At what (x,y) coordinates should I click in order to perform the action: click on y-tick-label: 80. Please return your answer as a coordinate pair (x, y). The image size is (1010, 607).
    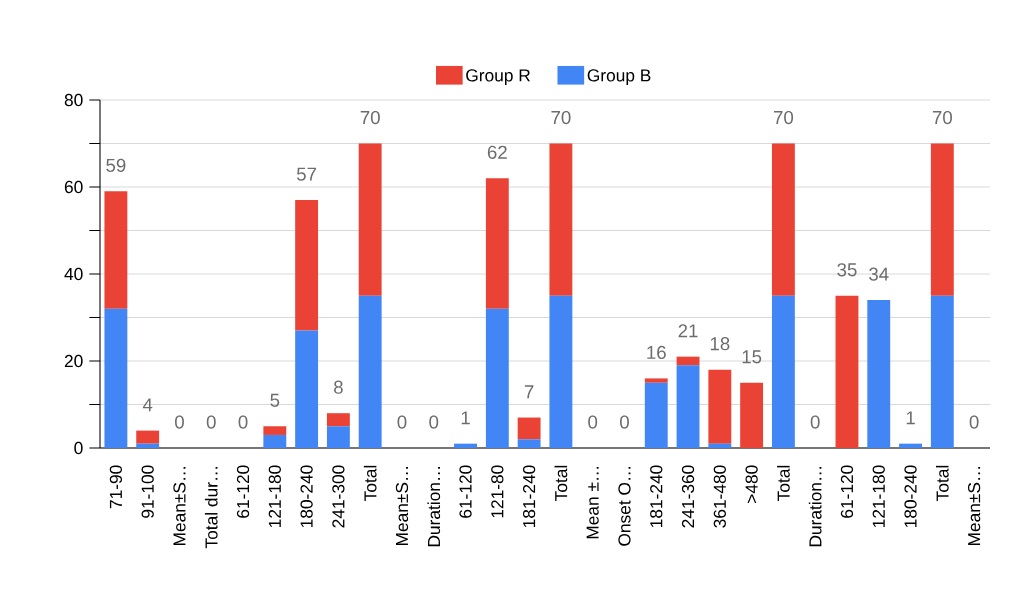
    Looking at the image, I should click on (73, 100).